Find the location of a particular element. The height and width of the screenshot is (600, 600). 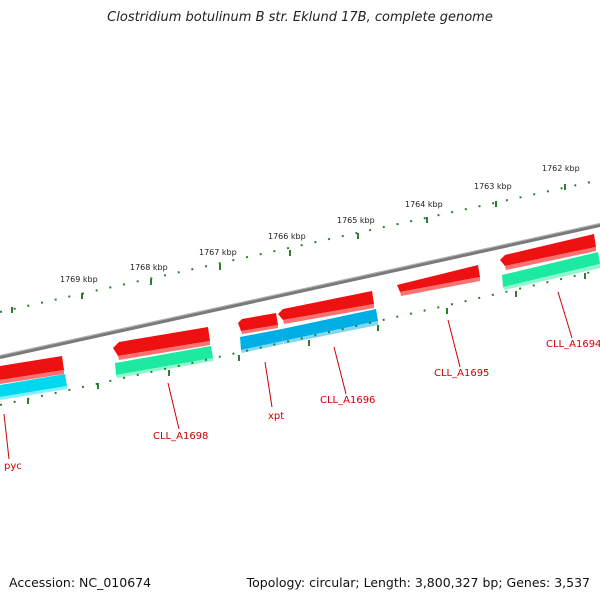

gene-block-cll-a1696 is located at coordinates (330, 325).